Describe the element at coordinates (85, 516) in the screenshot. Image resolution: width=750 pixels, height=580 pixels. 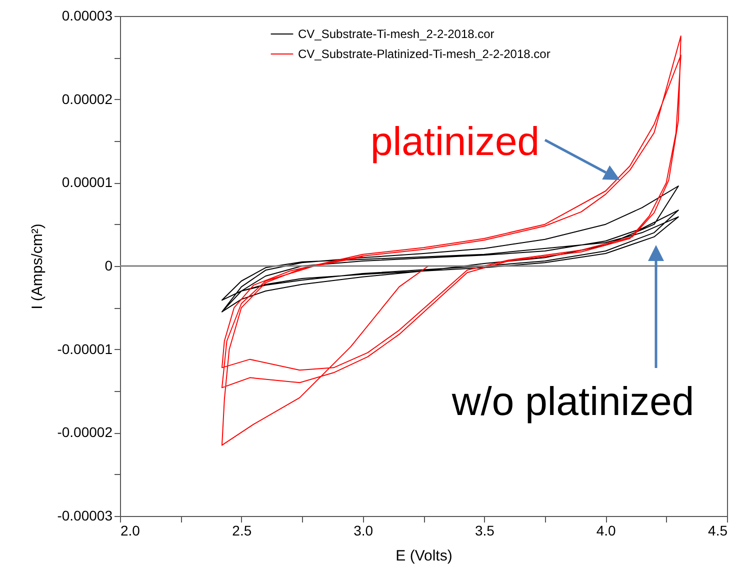
I see `y-tick-label: -0.00003` at that location.